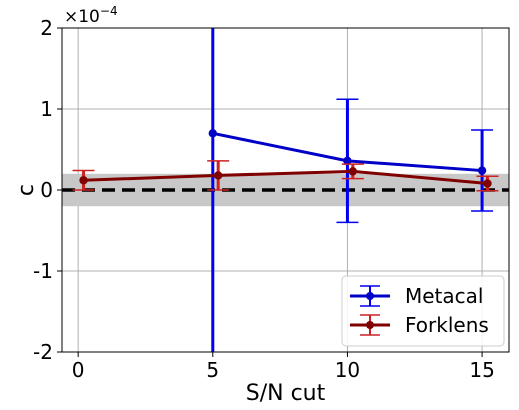  Describe the element at coordinates (46, 28) in the screenshot. I see `y-tick-label: 2` at that location.